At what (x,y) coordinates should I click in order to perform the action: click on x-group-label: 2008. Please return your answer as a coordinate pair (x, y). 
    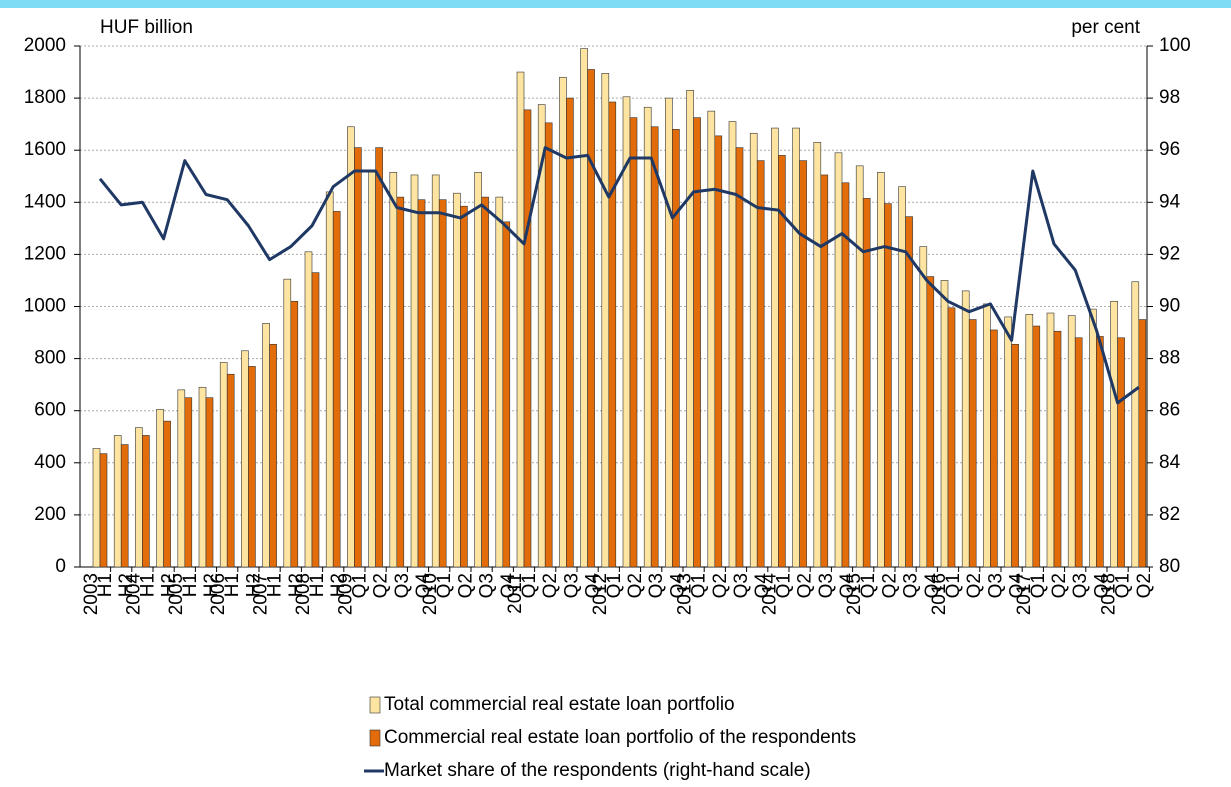
    Looking at the image, I should click on (303, 594).